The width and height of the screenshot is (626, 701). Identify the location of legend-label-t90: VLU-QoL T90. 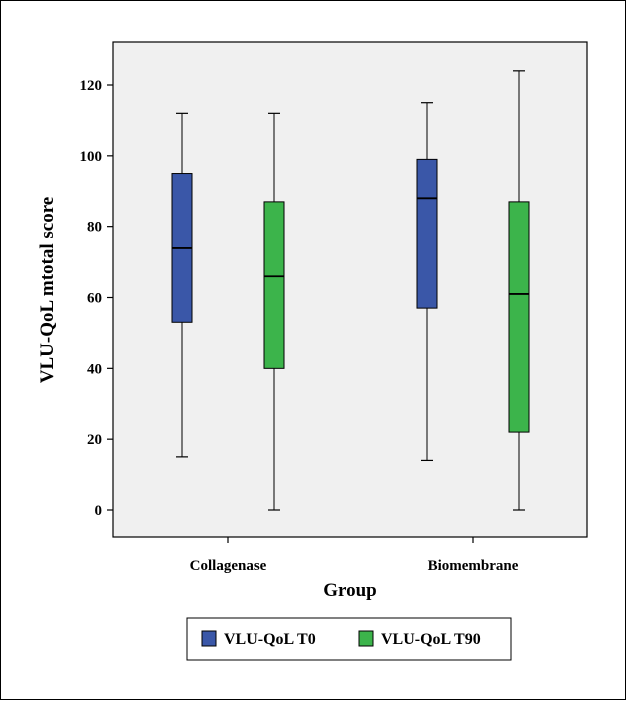
(431, 639).